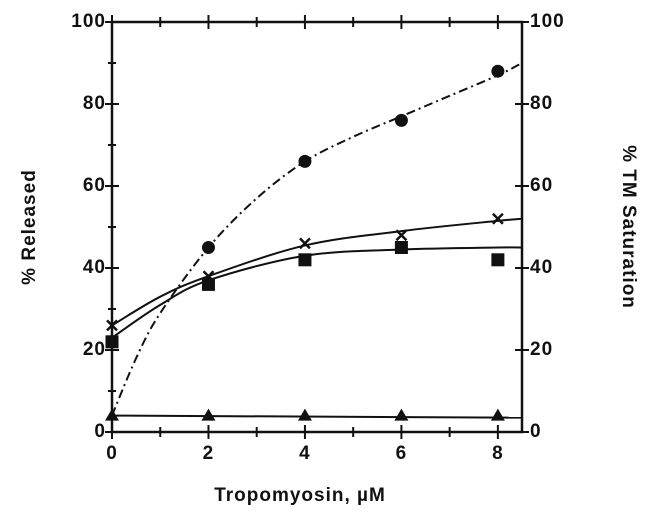 Image resolution: width=652 pixels, height=516 pixels. I want to click on y-tick-label: 60, so click(94, 185).